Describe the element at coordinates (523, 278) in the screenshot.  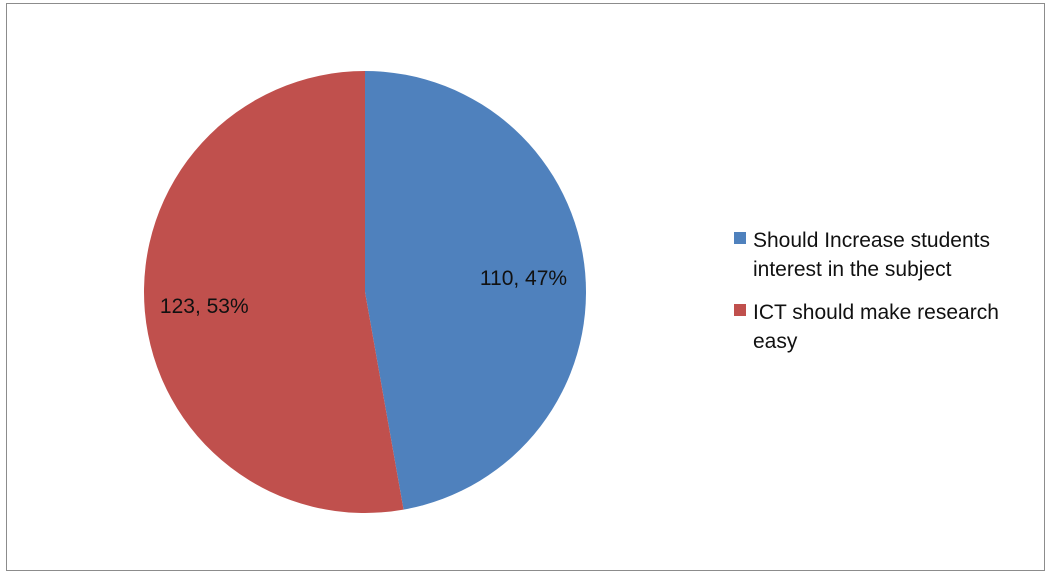
I see `slice-data-label: 110, 47%` at that location.